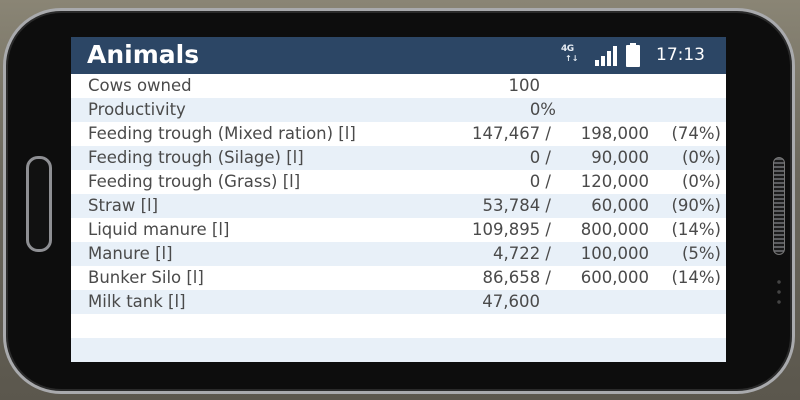 This screenshot has height=400, width=800. What do you see at coordinates (196, 157) in the screenshot?
I see `row-label: Feeding trough (Silage) [l]` at bounding box center [196, 157].